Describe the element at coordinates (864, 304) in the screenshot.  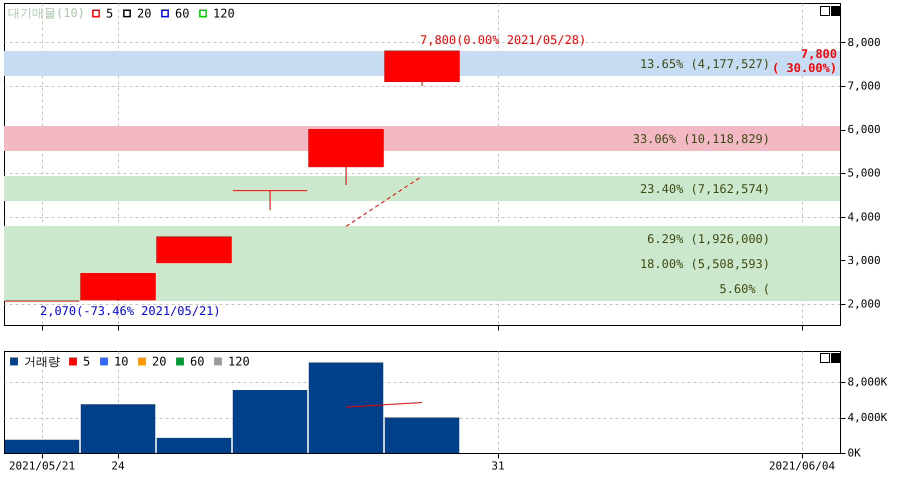
I see `y-tick-label: 2,000` at that location.